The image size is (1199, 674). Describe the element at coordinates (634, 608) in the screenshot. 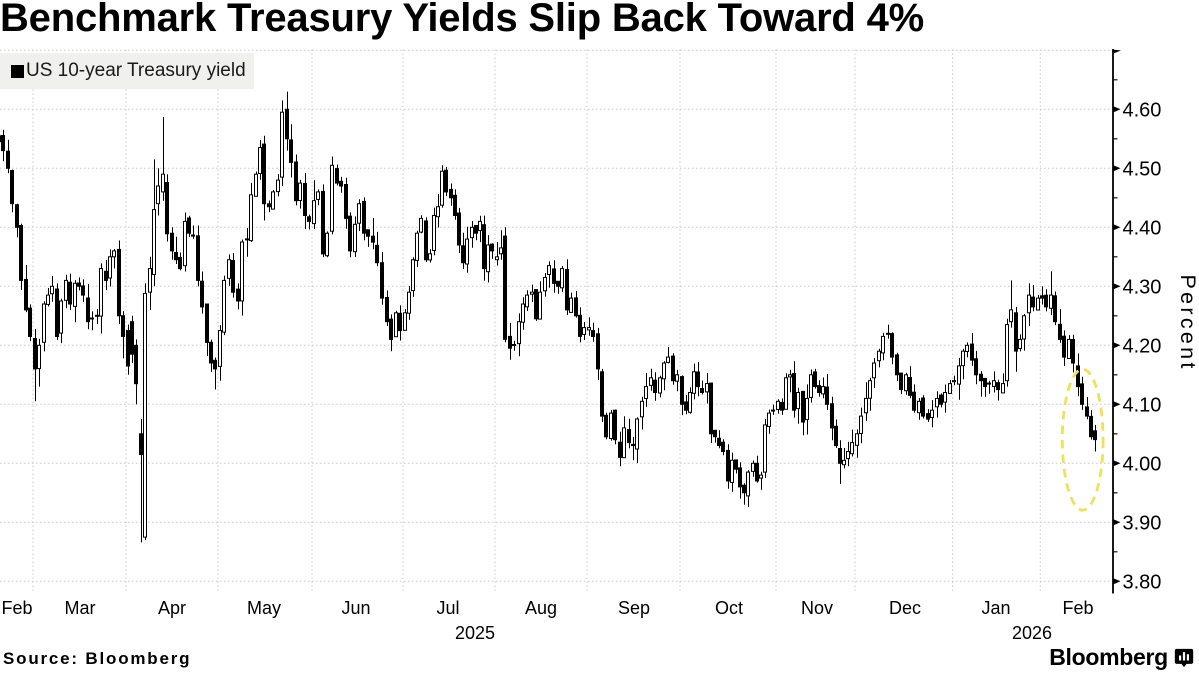

I see `svg-text: Sep` at that location.